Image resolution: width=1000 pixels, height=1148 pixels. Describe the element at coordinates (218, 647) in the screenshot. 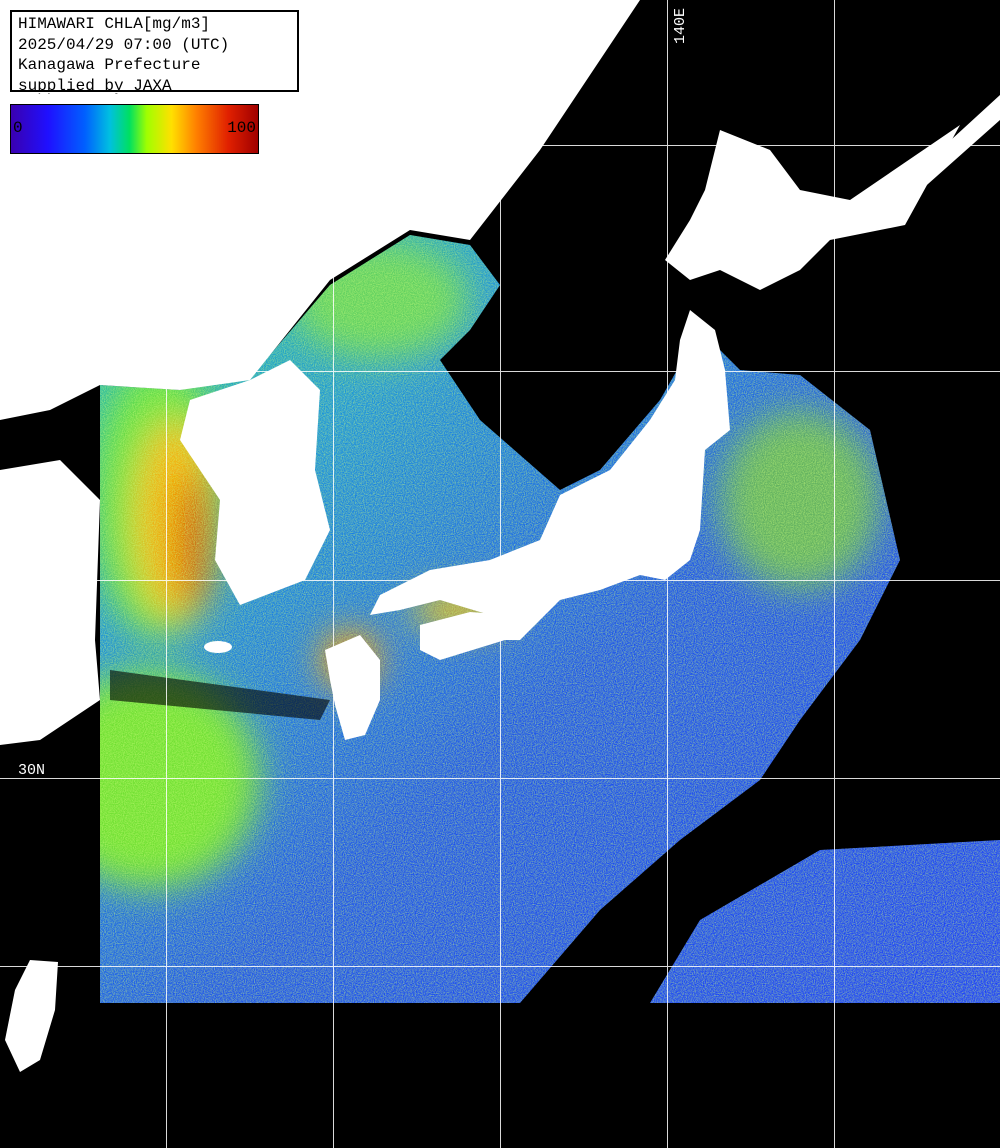

I see `jeju` at that location.